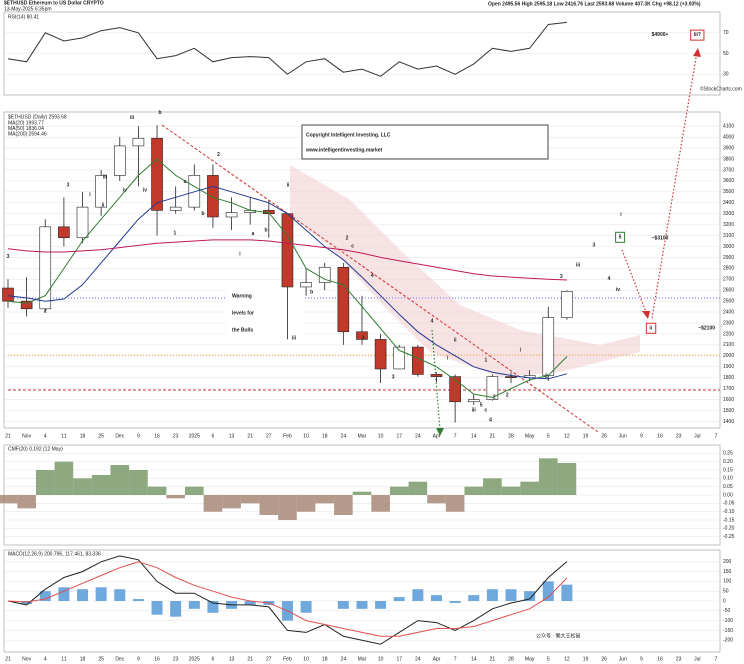 The width and height of the screenshot is (744, 664). What do you see at coordinates (399, 436) in the screenshot?
I see `x-tick-label: 17` at bounding box center [399, 436].